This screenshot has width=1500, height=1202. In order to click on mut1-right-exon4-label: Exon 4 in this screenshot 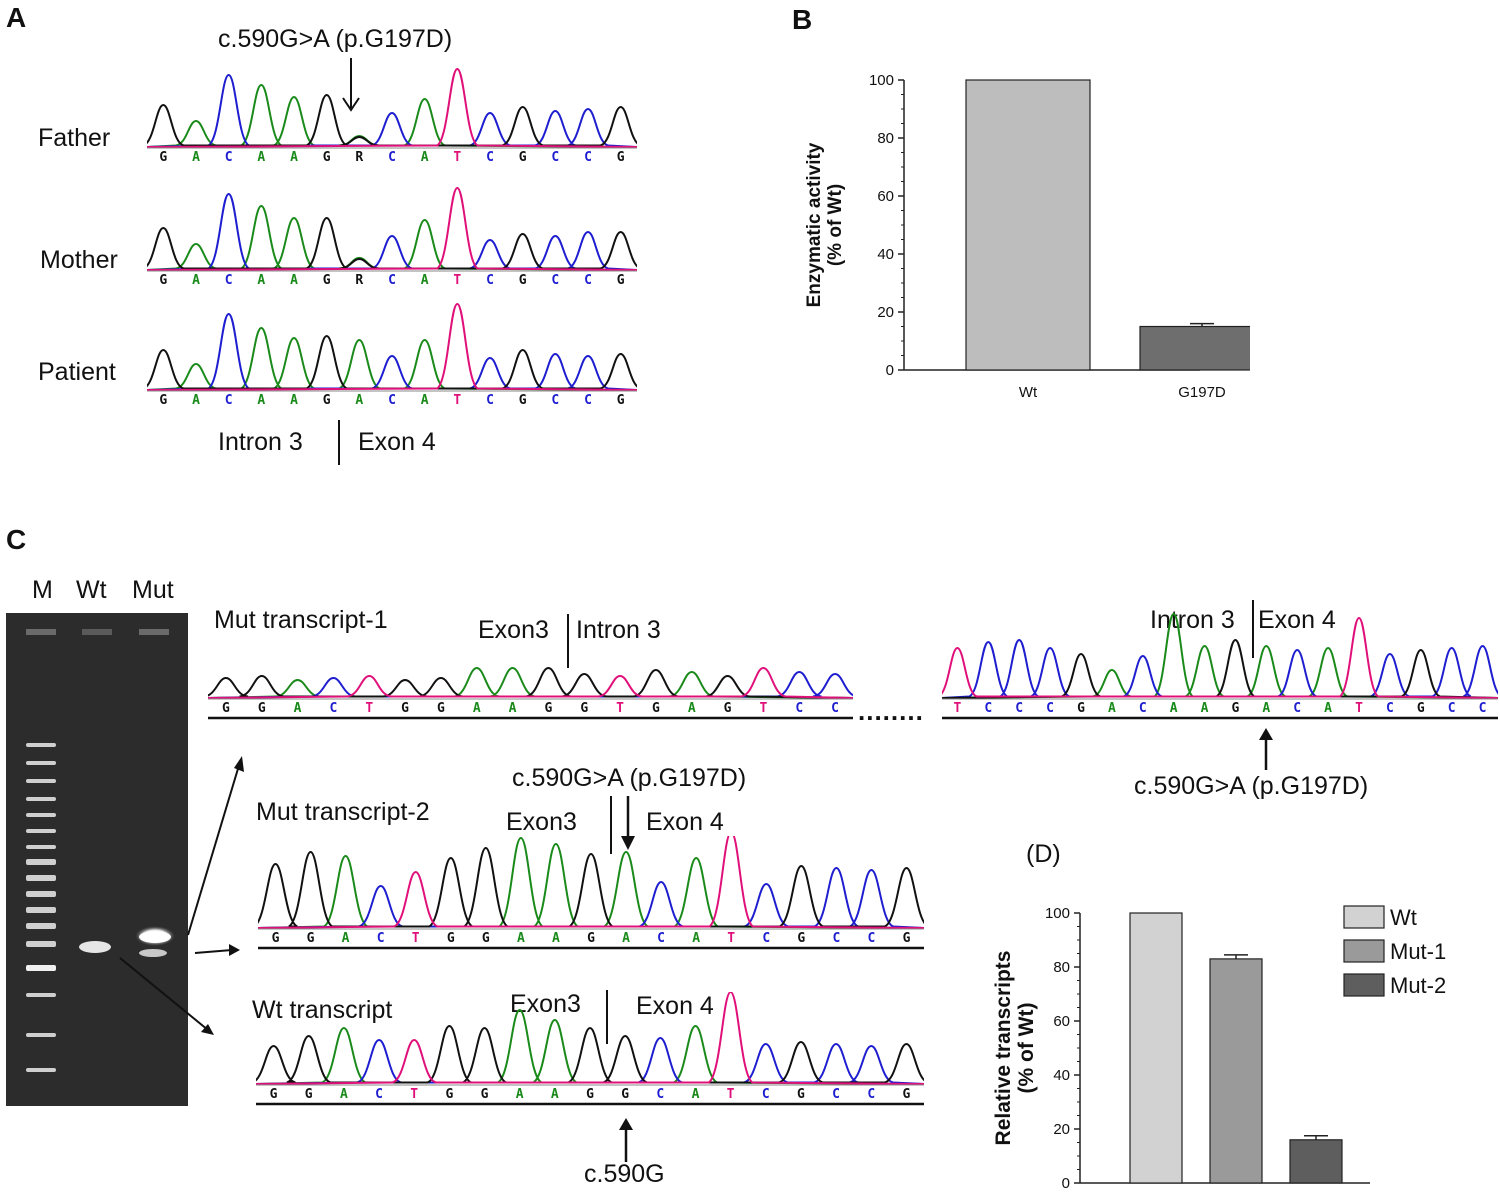, I will do `click(1297, 620)`.